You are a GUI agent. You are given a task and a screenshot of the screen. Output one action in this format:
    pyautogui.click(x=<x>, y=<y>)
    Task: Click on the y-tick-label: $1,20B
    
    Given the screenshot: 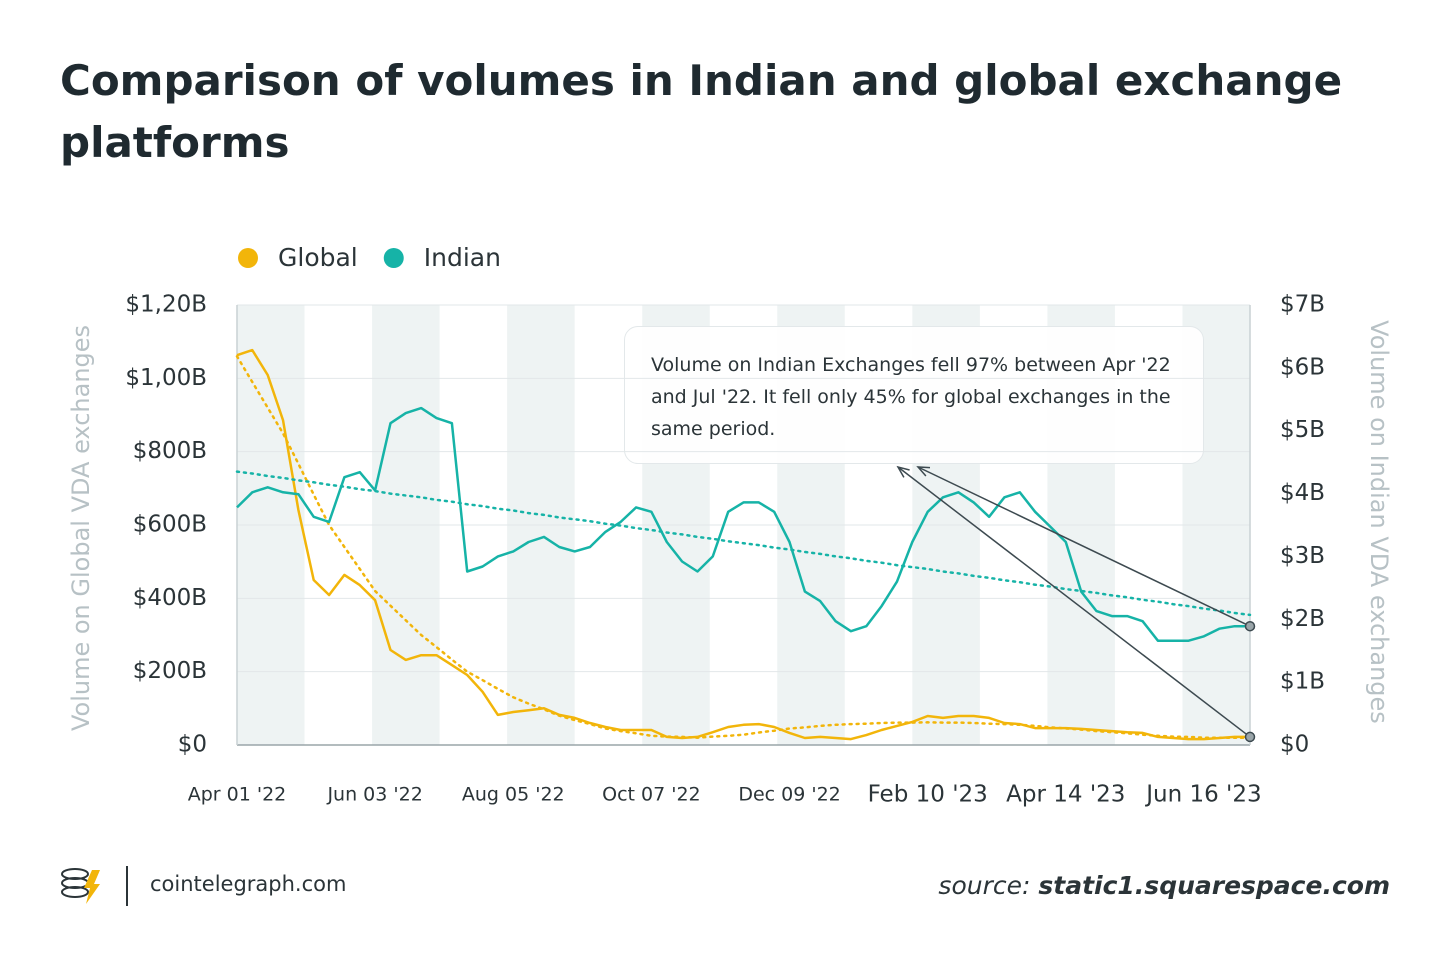 What is the action you would take?
    pyautogui.click(x=166, y=305)
    